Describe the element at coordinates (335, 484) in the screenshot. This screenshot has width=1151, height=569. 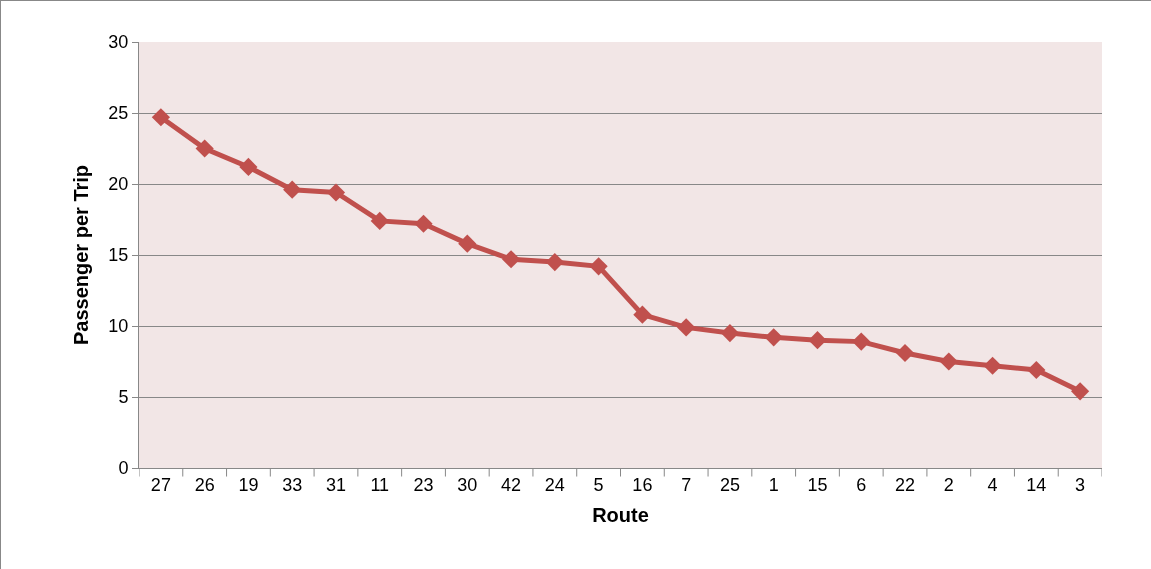
I see `x-tick-label: 31` at that location.